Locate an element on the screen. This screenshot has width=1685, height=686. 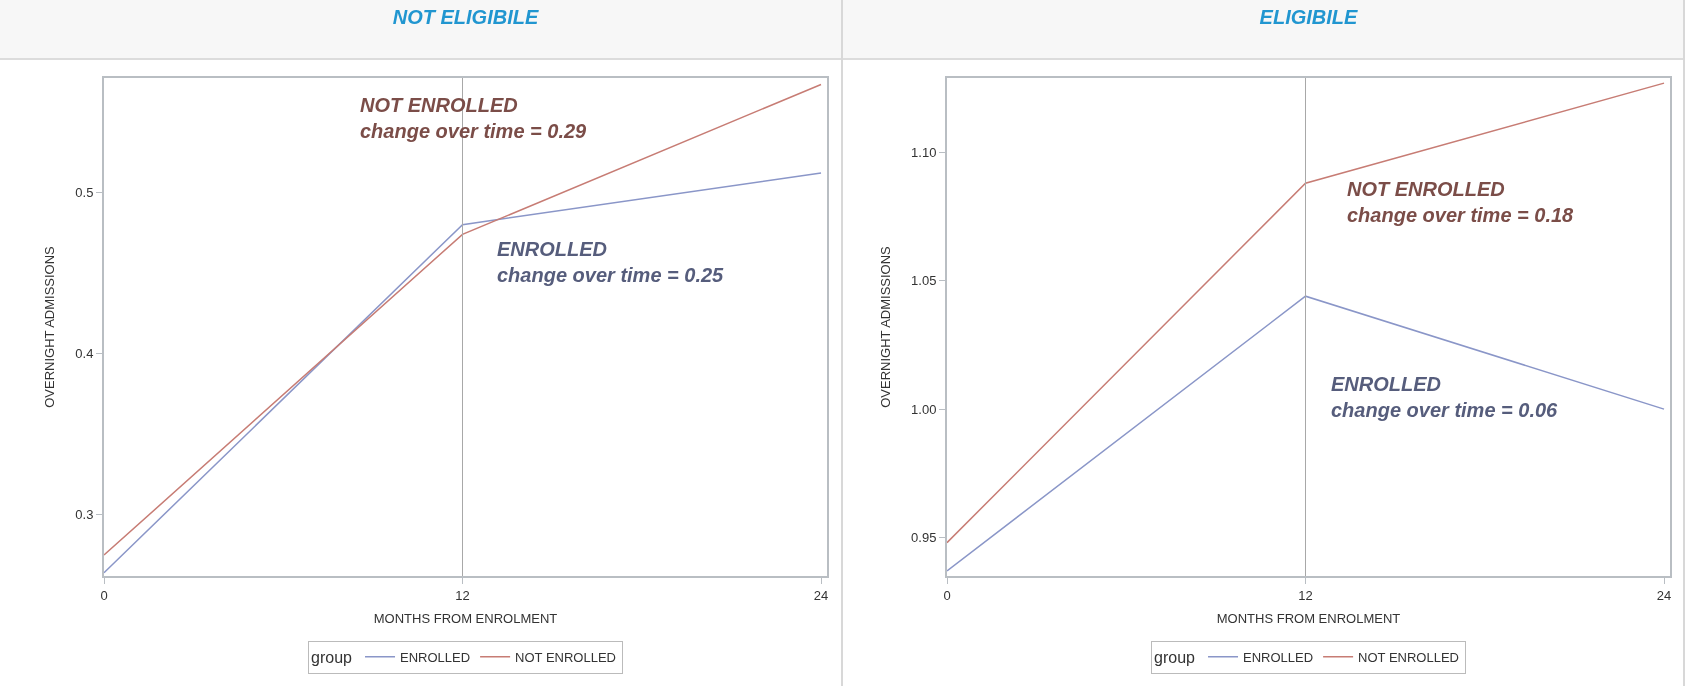
annotation: ENROLLED change over time = 0.25 is located at coordinates (611, 262).